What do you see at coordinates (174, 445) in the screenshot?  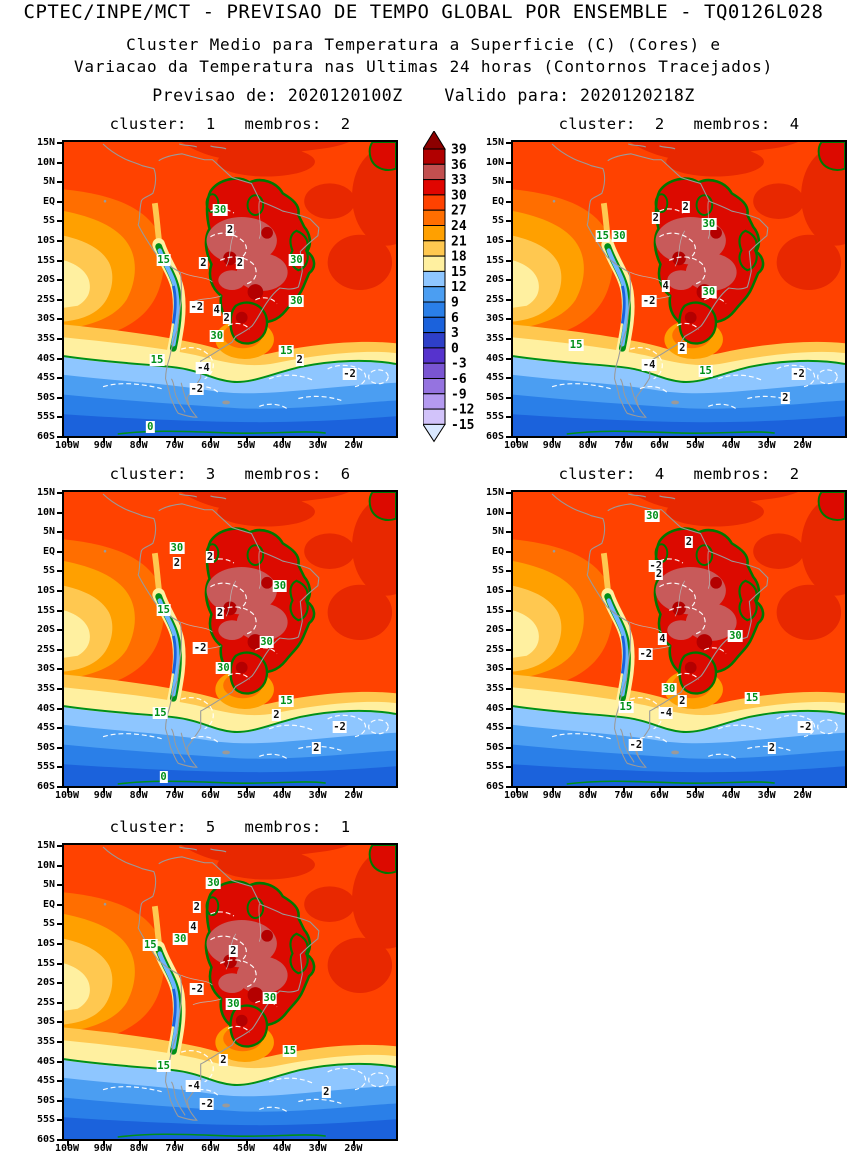 I see `x-tick-label: 70W` at bounding box center [174, 445].